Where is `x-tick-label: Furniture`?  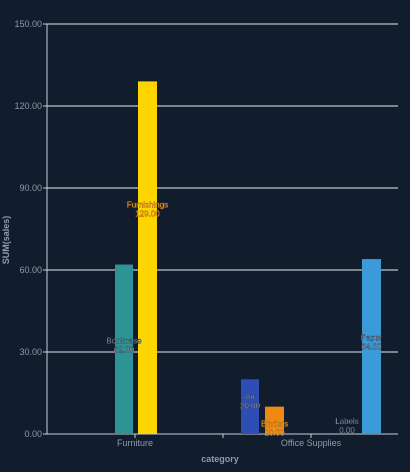 x-tick-label: Furniture is located at coordinates (135, 443).